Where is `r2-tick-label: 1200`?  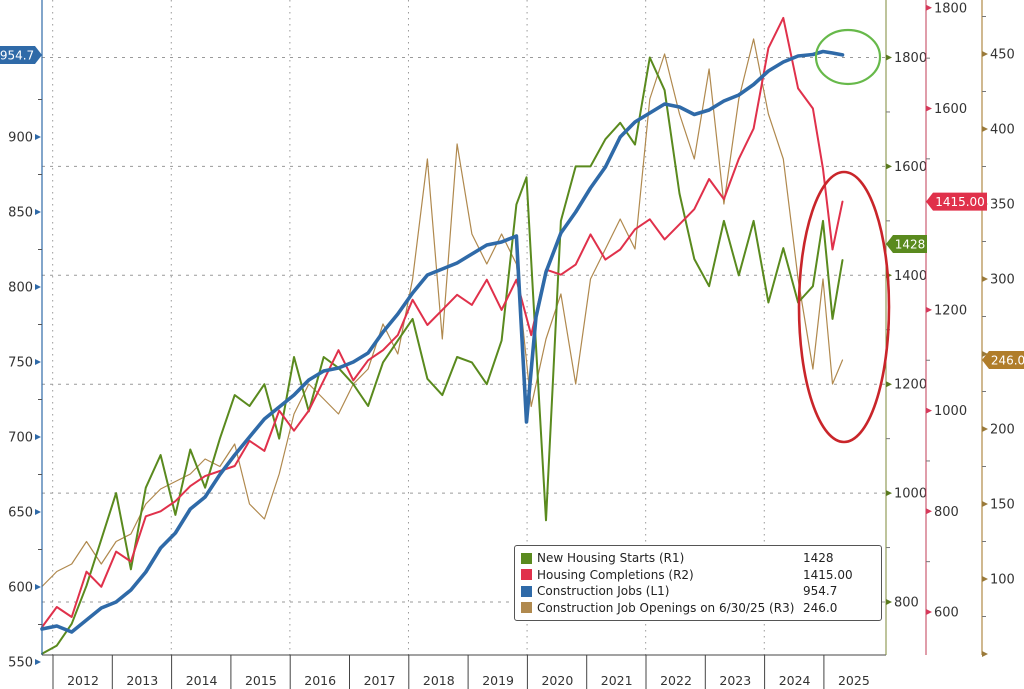
r2-tick-label: 1200 is located at coordinates (950, 310).